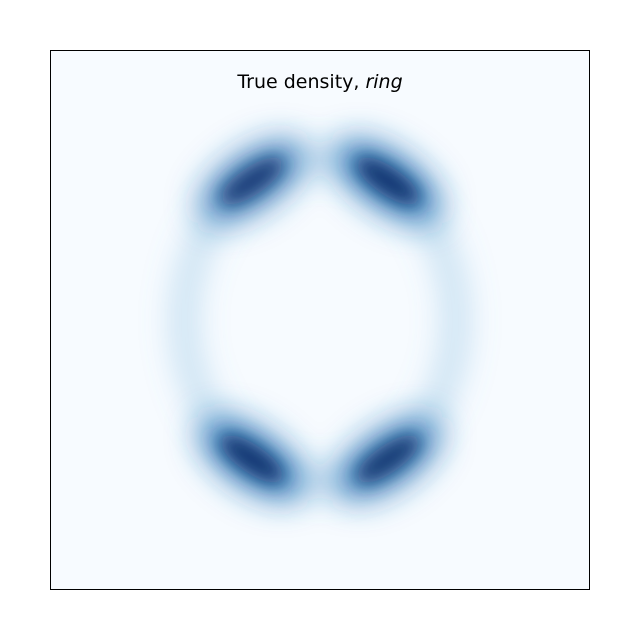 The height and width of the screenshot is (639, 639). I want to click on chart-title-text: True density,, so click(301, 82).